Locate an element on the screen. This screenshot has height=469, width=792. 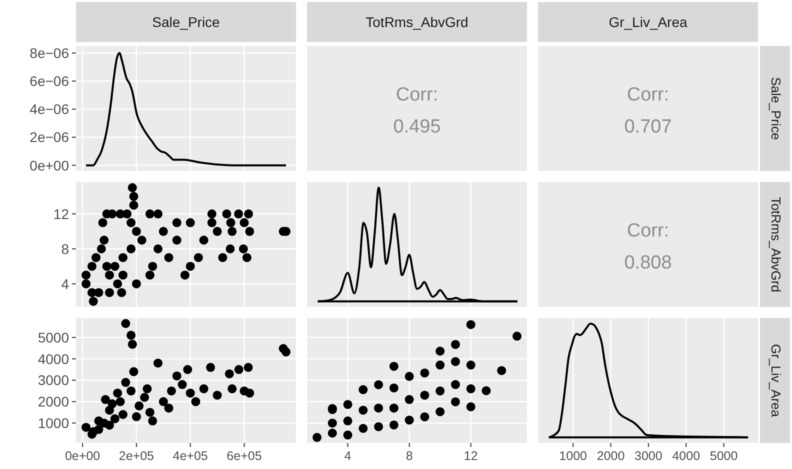
text: TotRms_AbvGrd is located at coordinates (417, 22).